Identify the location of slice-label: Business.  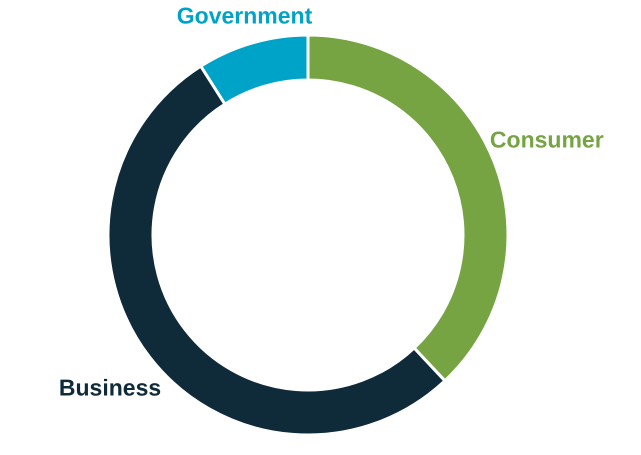
(110, 387).